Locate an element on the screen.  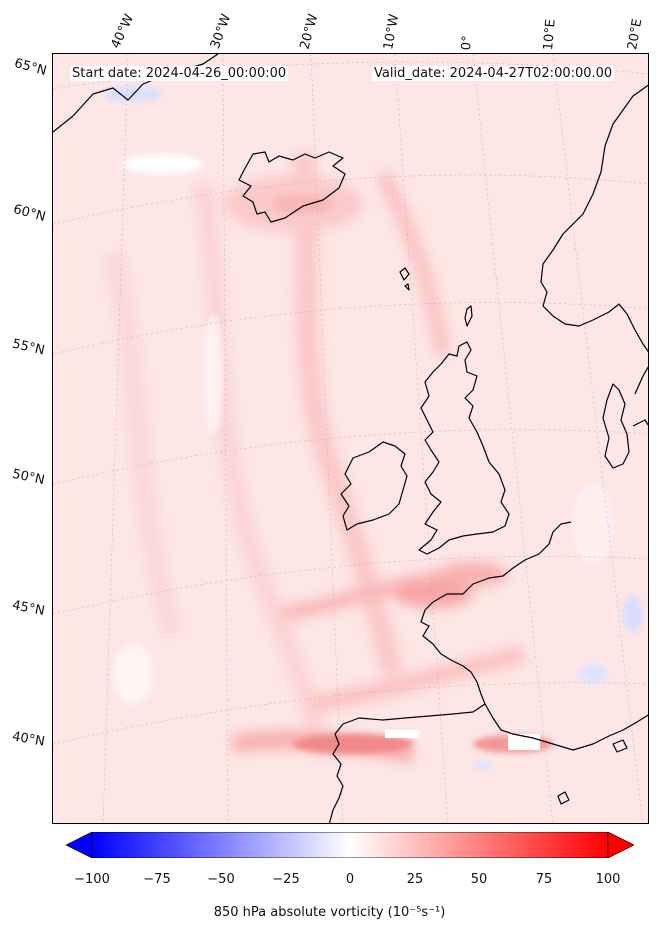
colorbar-tick: −75 is located at coordinates (157, 879).